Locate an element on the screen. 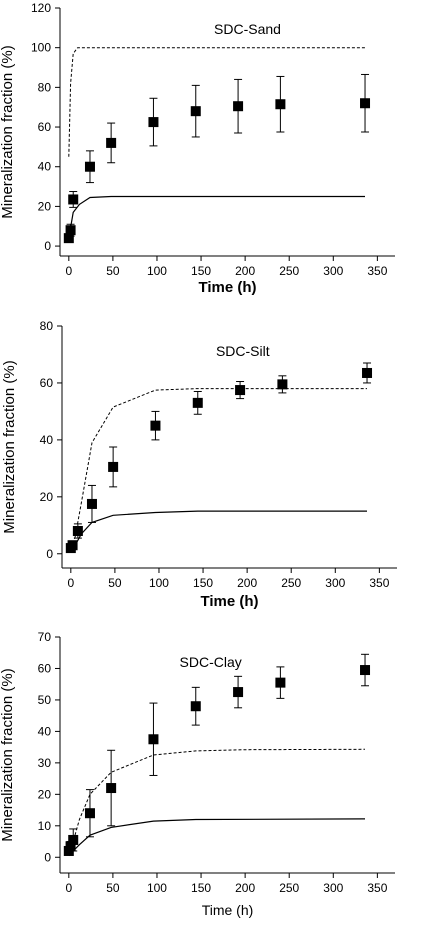 The width and height of the screenshot is (422, 926). y-tick-label: 50 is located at coordinates (45, 700).